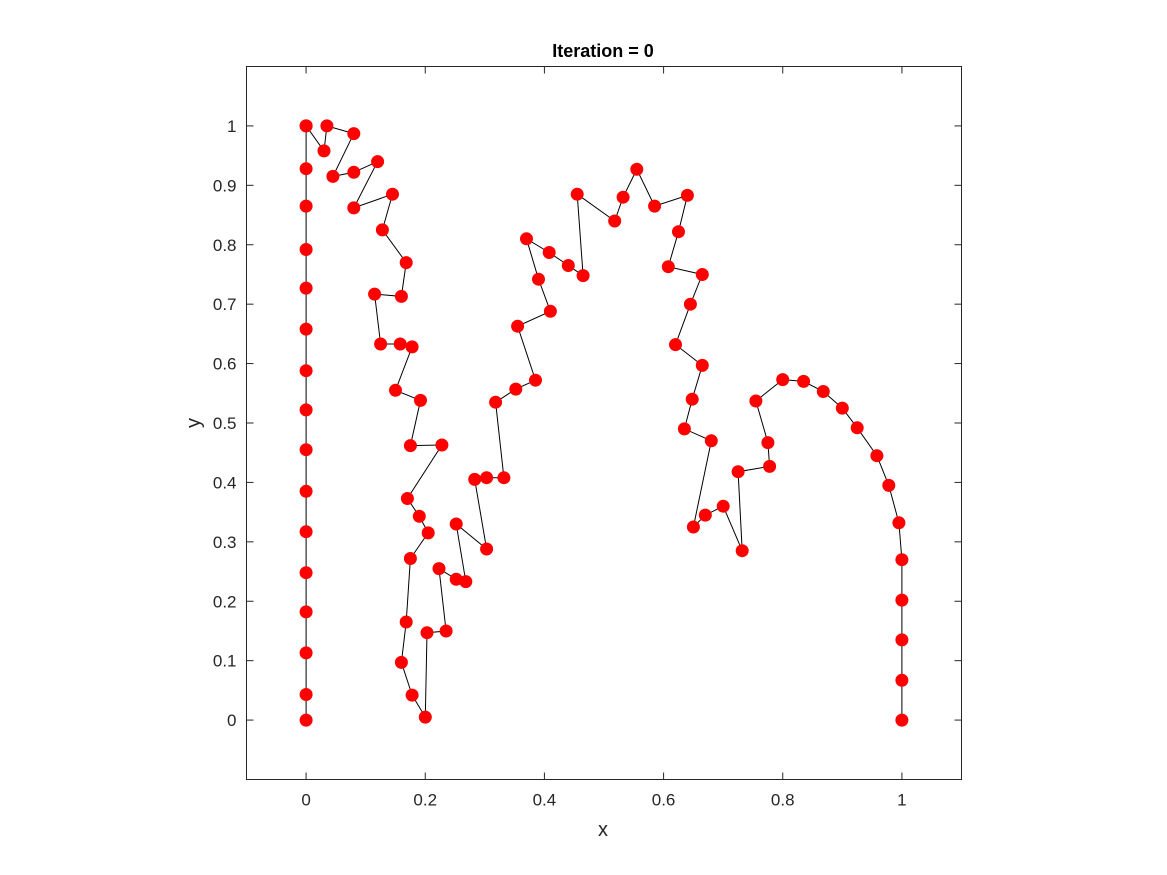 The height and width of the screenshot is (875, 1167). Describe the element at coordinates (225, 185) in the screenshot. I see `y-tick-label: 0.9` at that location.